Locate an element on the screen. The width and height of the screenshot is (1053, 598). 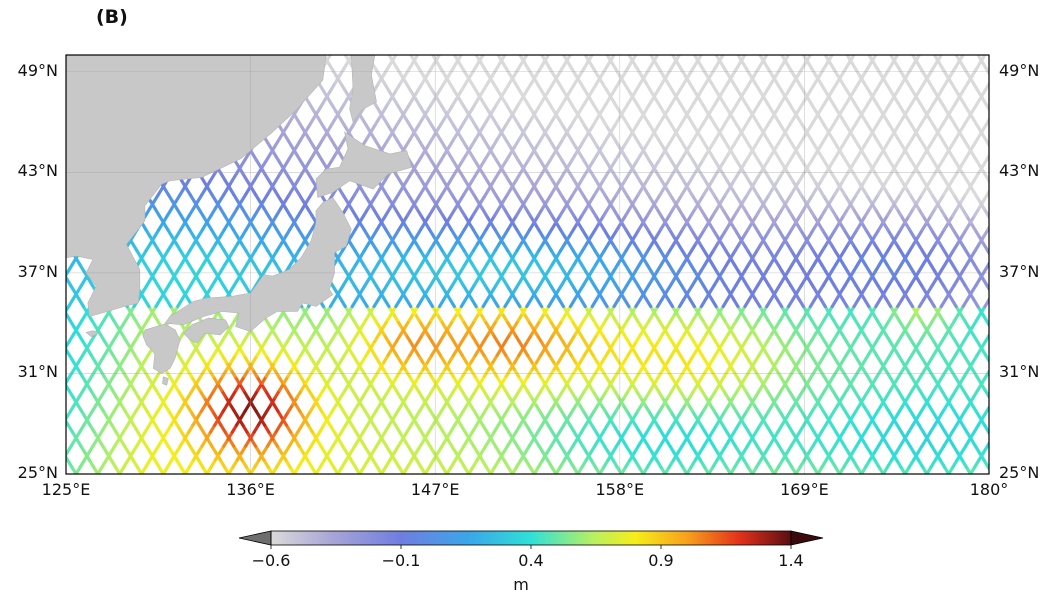
colorbar is located at coordinates (531, 539).